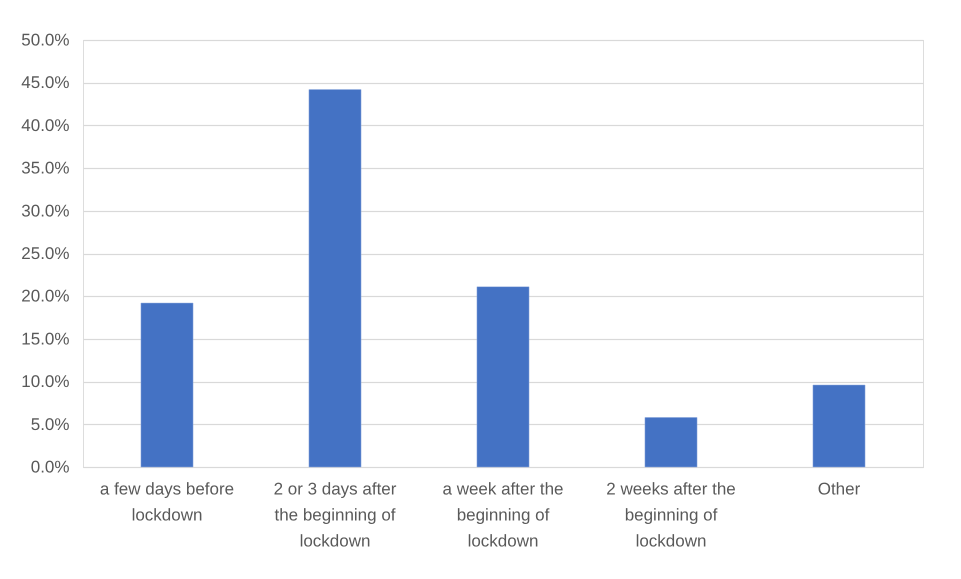 Image resolution: width=961 pixels, height=579 pixels. What do you see at coordinates (45, 253) in the screenshot?
I see `y-tick-label: 25.0%` at bounding box center [45, 253].